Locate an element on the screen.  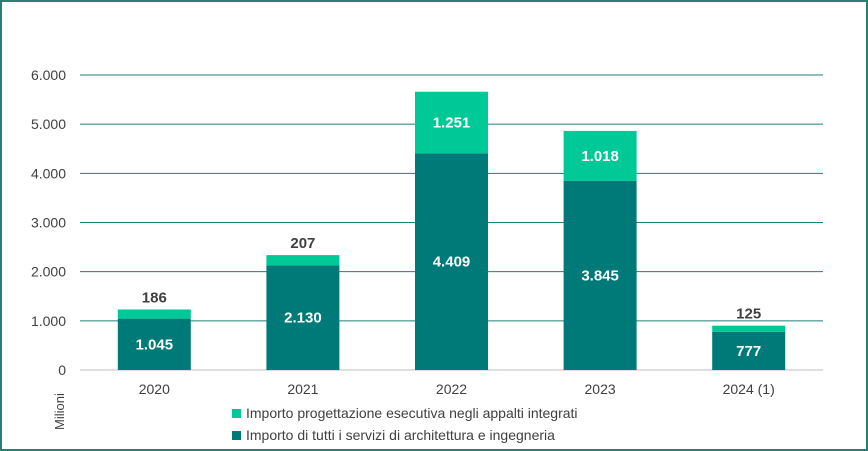
data-label-progettazione: 125 is located at coordinates (748, 314).